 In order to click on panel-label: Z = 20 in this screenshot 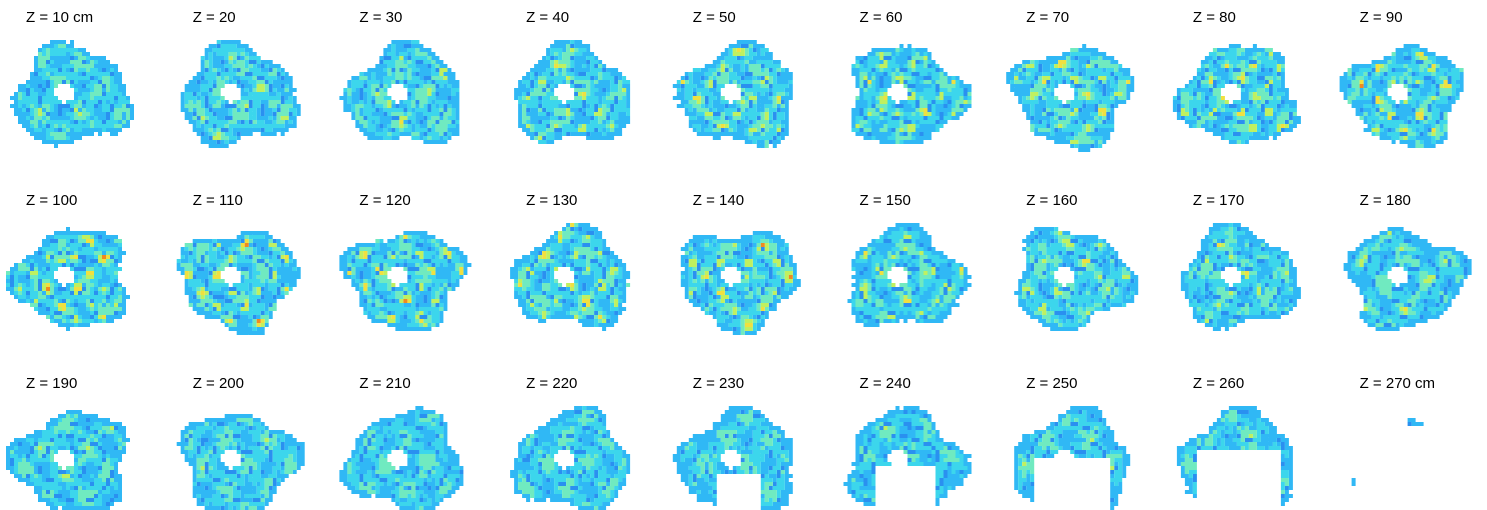, I will do `click(214, 17)`.